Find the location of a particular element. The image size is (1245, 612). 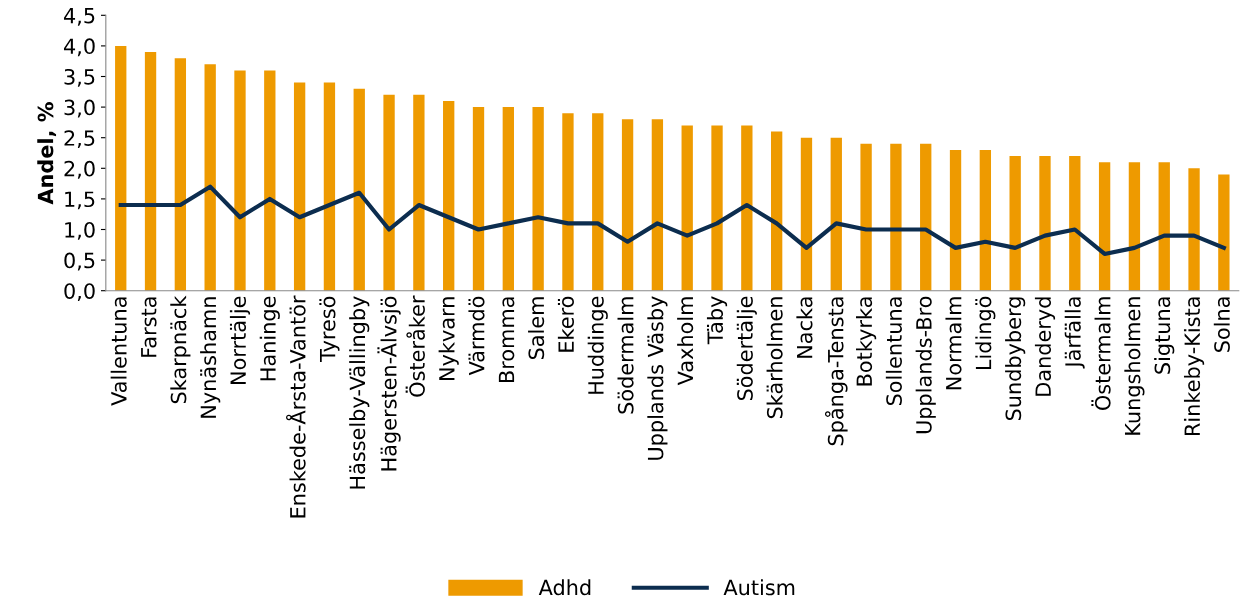

x-tick-label: Nynäshamn is located at coordinates (210, 357).